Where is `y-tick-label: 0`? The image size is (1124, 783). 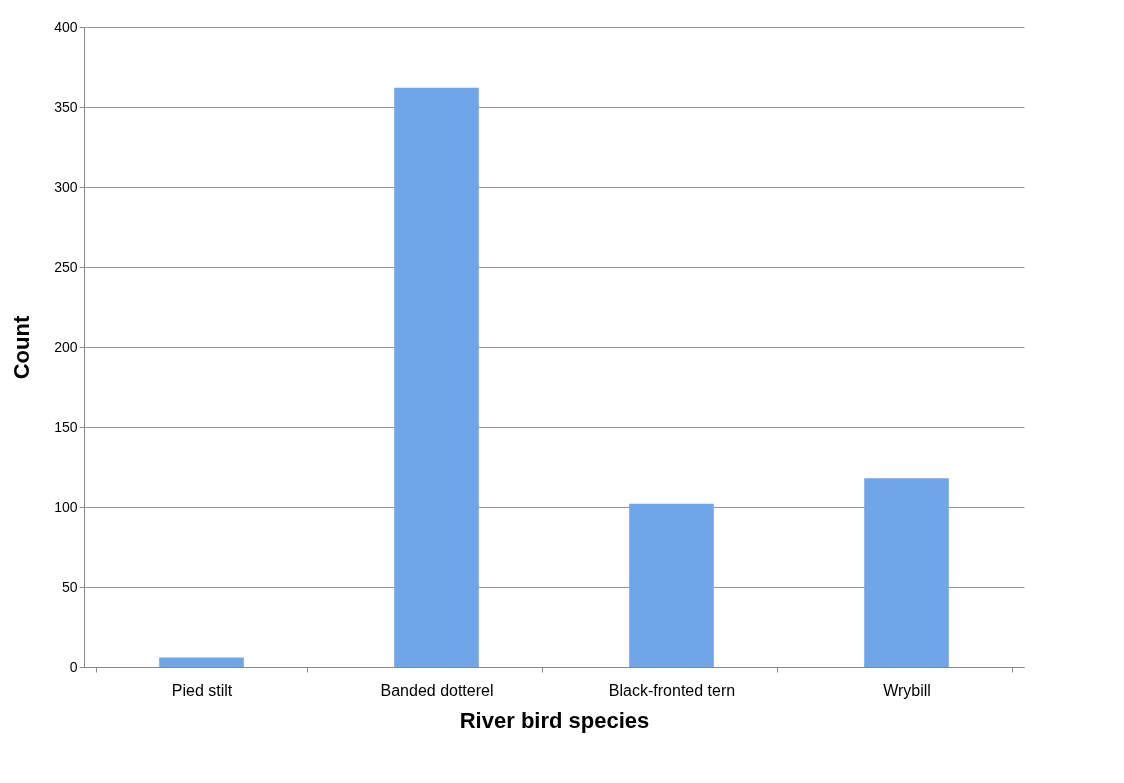
y-tick-label: 0 is located at coordinates (73, 666).